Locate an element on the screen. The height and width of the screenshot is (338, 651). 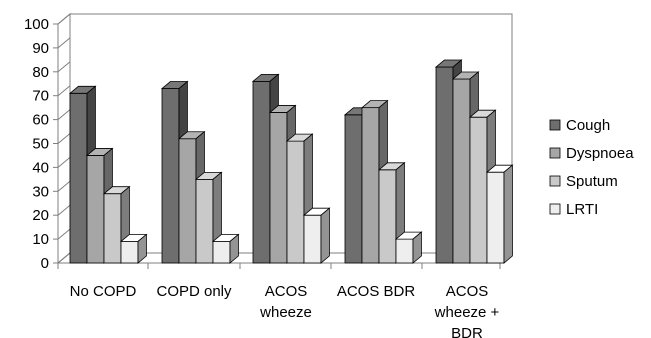
legend-label: Dyspnoea is located at coordinates (600, 153).